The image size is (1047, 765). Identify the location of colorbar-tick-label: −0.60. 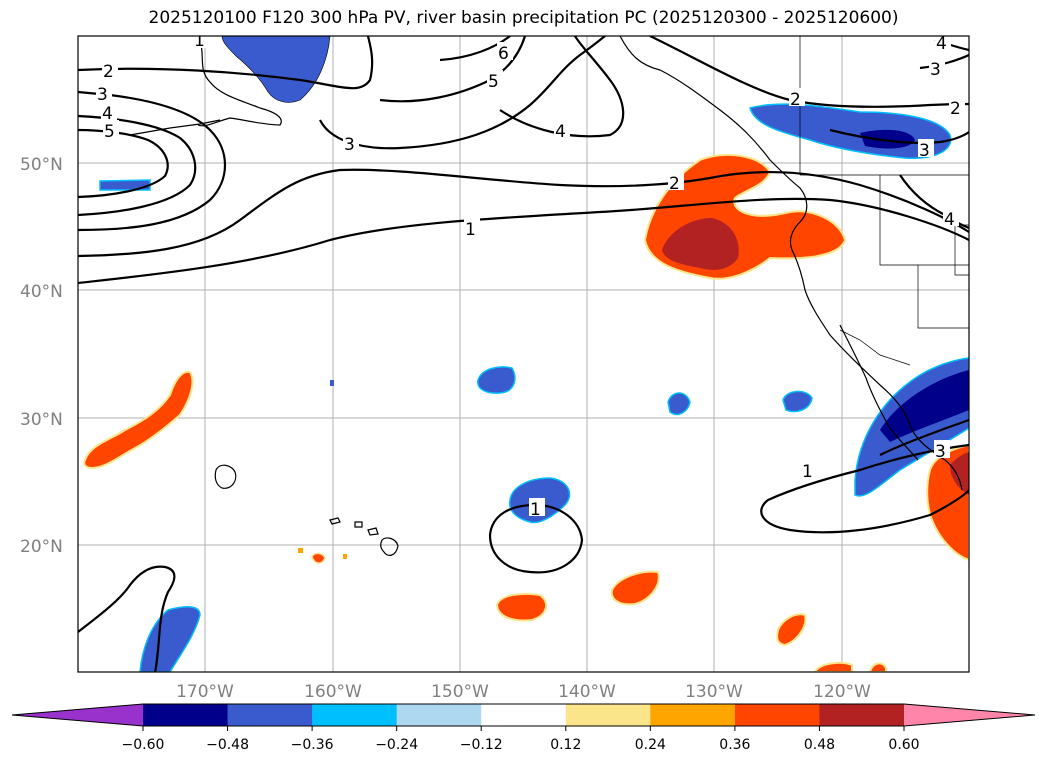
(143, 745).